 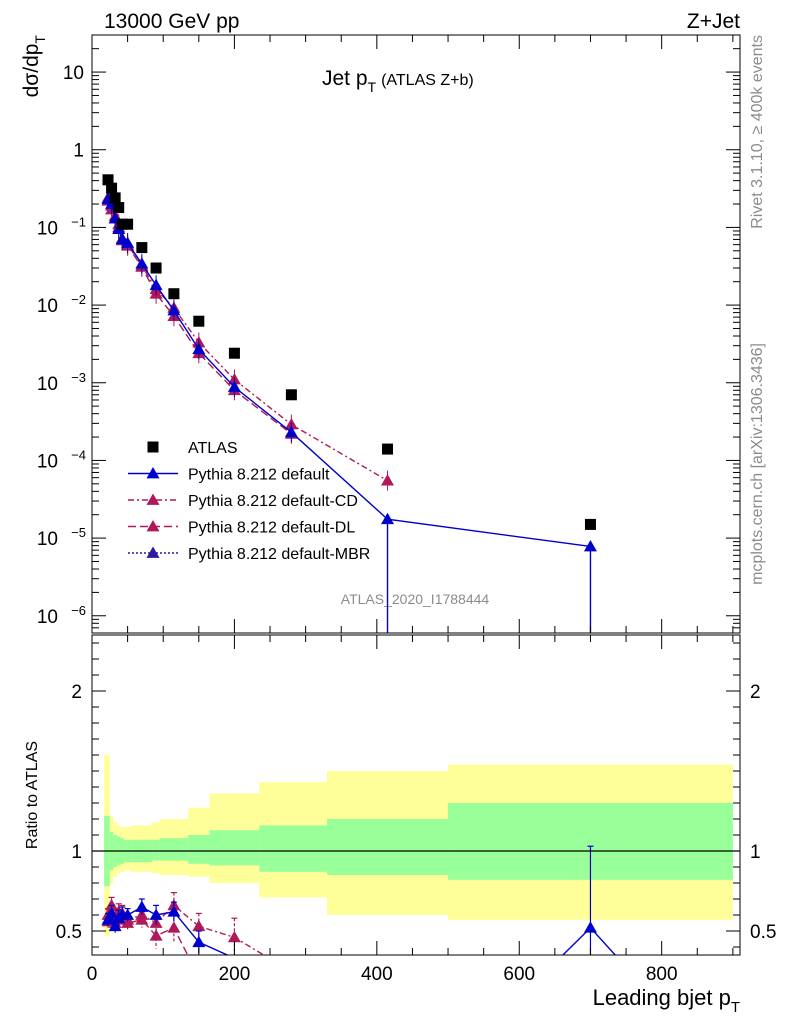 What do you see at coordinates (345, 78) in the screenshot?
I see `main-title-text: Jet p` at bounding box center [345, 78].